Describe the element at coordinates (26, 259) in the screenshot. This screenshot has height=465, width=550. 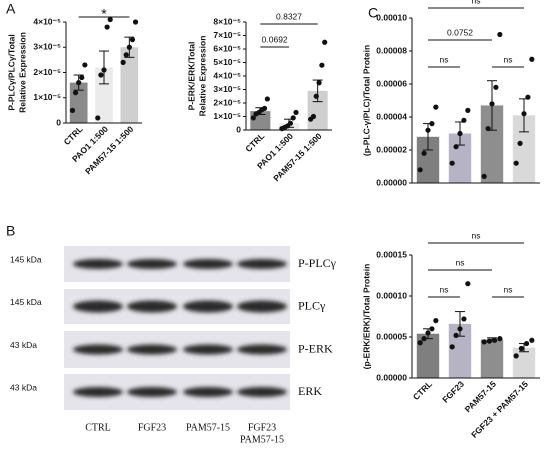
I see `row-size-label: 145 kDa` at that location.